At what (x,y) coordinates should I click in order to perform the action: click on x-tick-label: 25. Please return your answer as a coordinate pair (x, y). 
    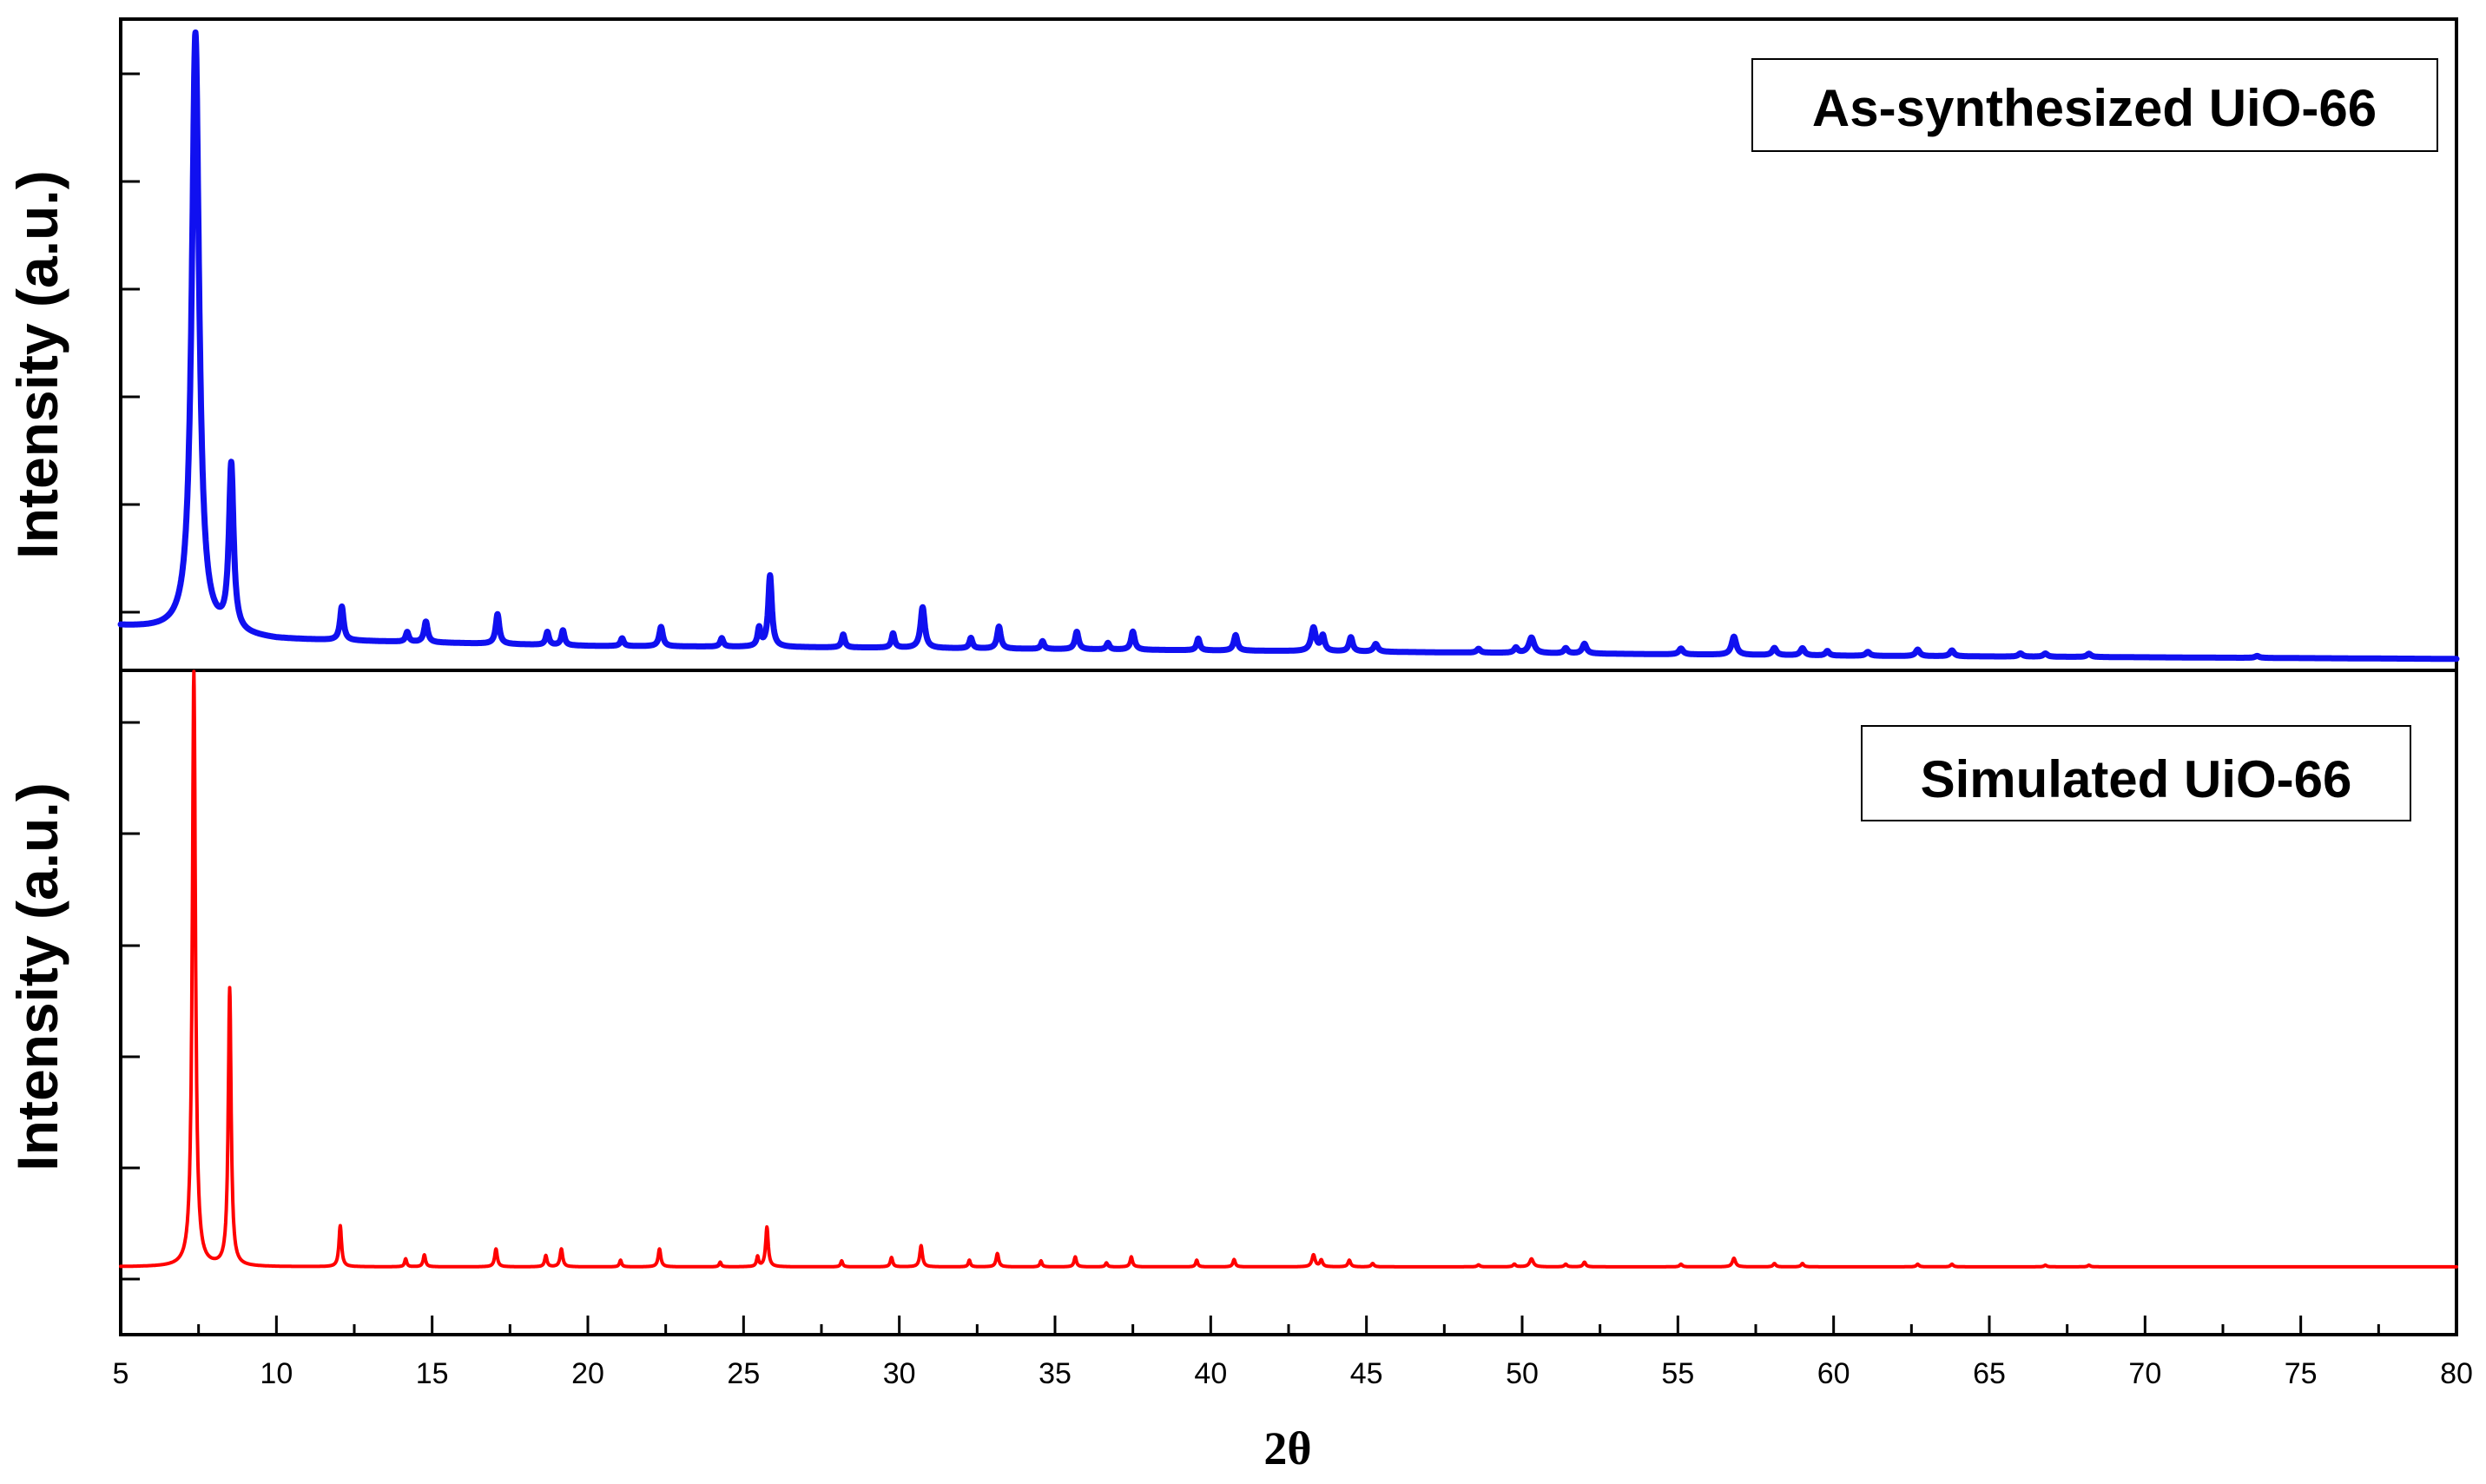
    Looking at the image, I should click on (743, 1373).